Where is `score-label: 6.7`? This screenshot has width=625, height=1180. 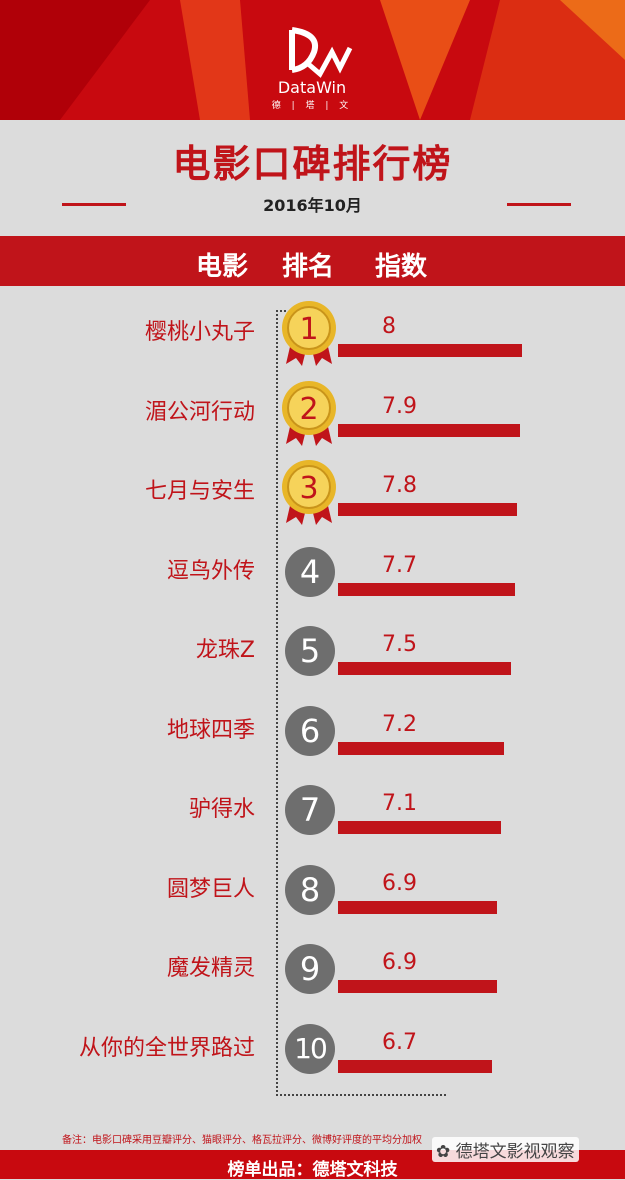 score-label: 6.7 is located at coordinates (399, 1042).